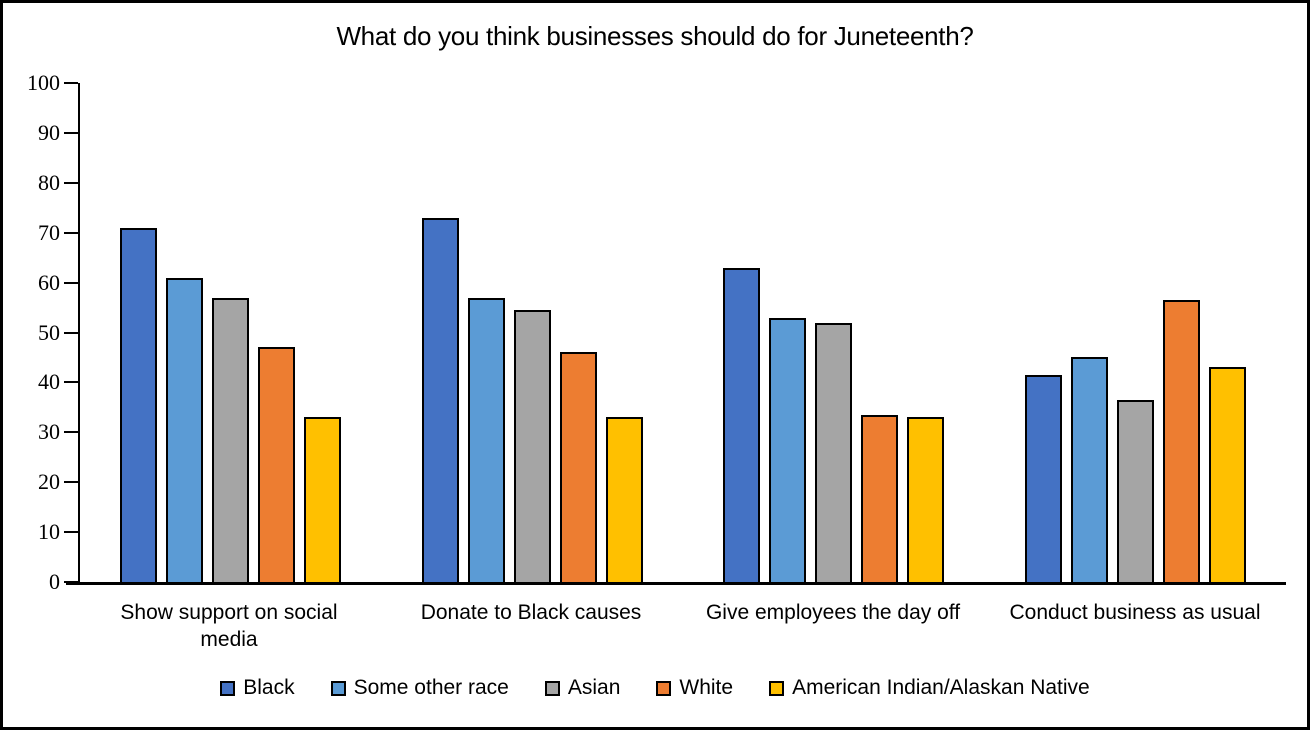 Image resolution: width=1310 pixels, height=730 pixels. I want to click on category-label-text: Donate to Black causes, so click(531, 612).